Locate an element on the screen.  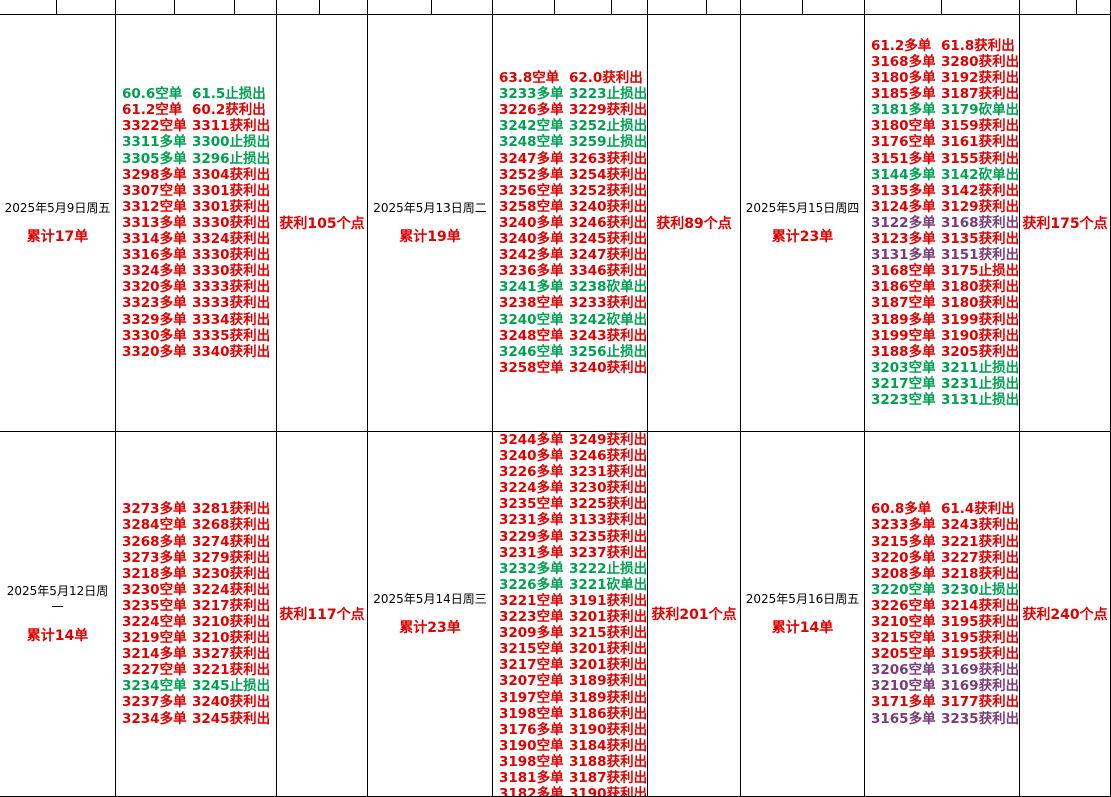
trade-entry: 3240多单 is located at coordinates (531, 456).